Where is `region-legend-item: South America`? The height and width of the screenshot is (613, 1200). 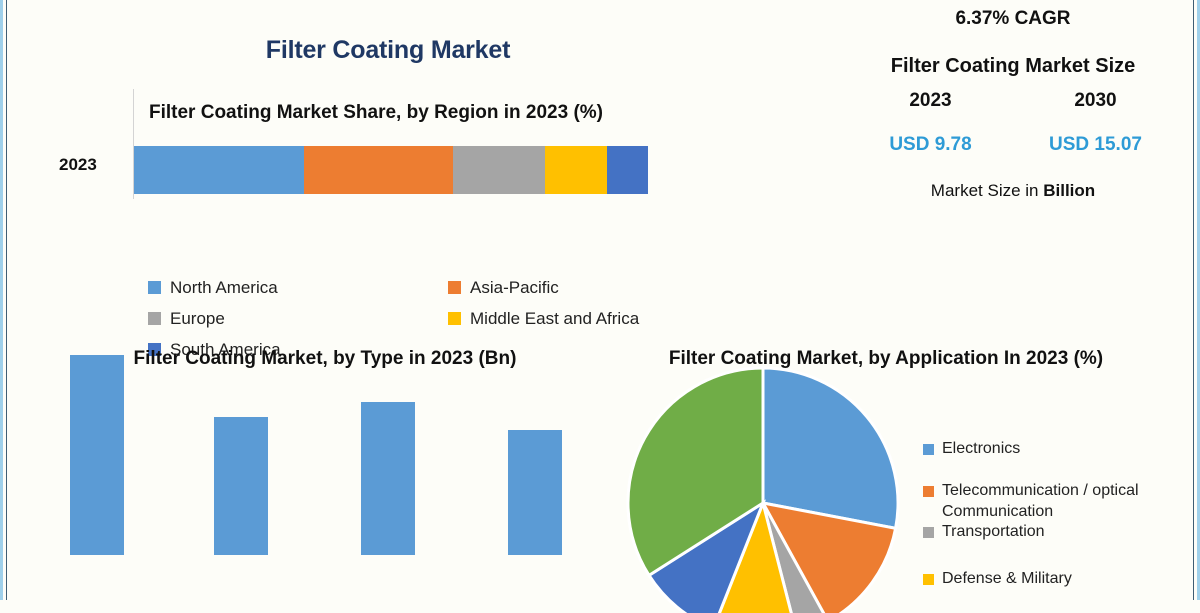 region-legend-item: South America is located at coordinates (298, 349).